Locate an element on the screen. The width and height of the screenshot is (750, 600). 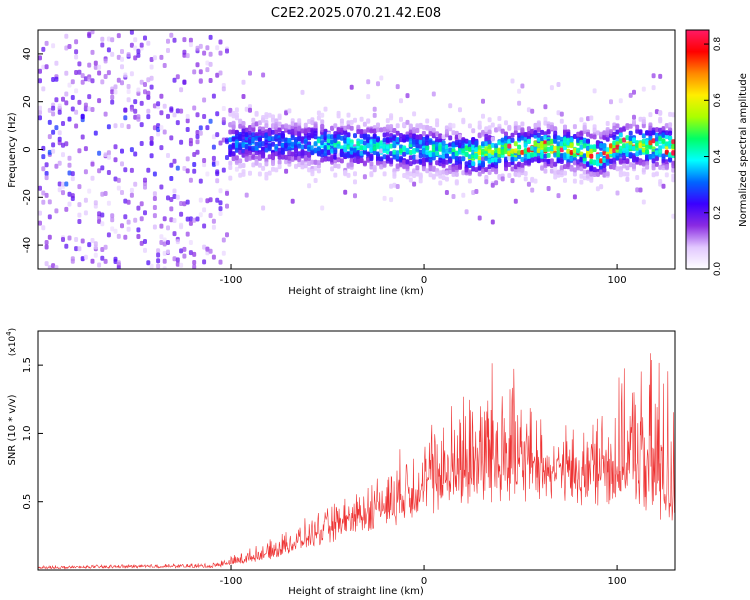
snr-multiplier-suffix: ) is located at coordinates (13, 330).